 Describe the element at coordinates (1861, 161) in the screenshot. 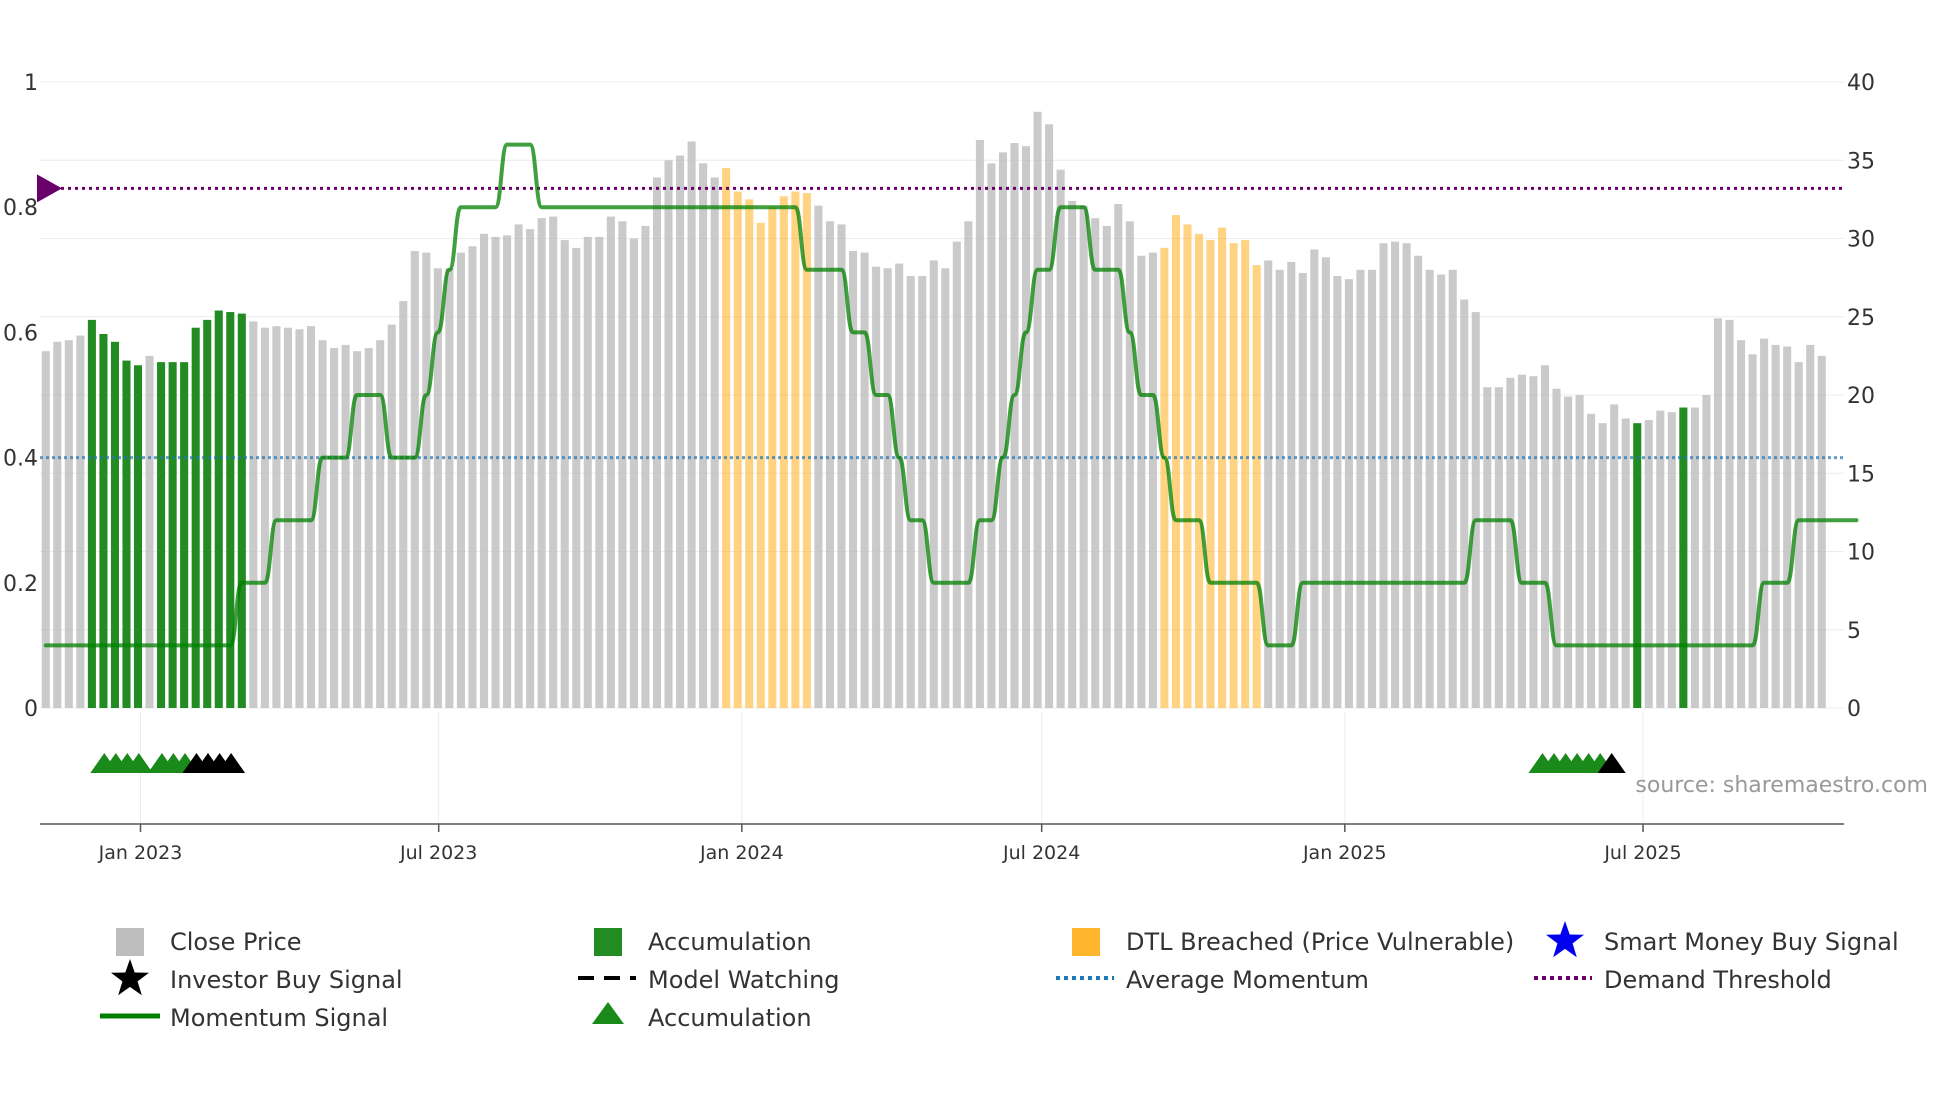

I see `right-tick-label: 35` at that location.